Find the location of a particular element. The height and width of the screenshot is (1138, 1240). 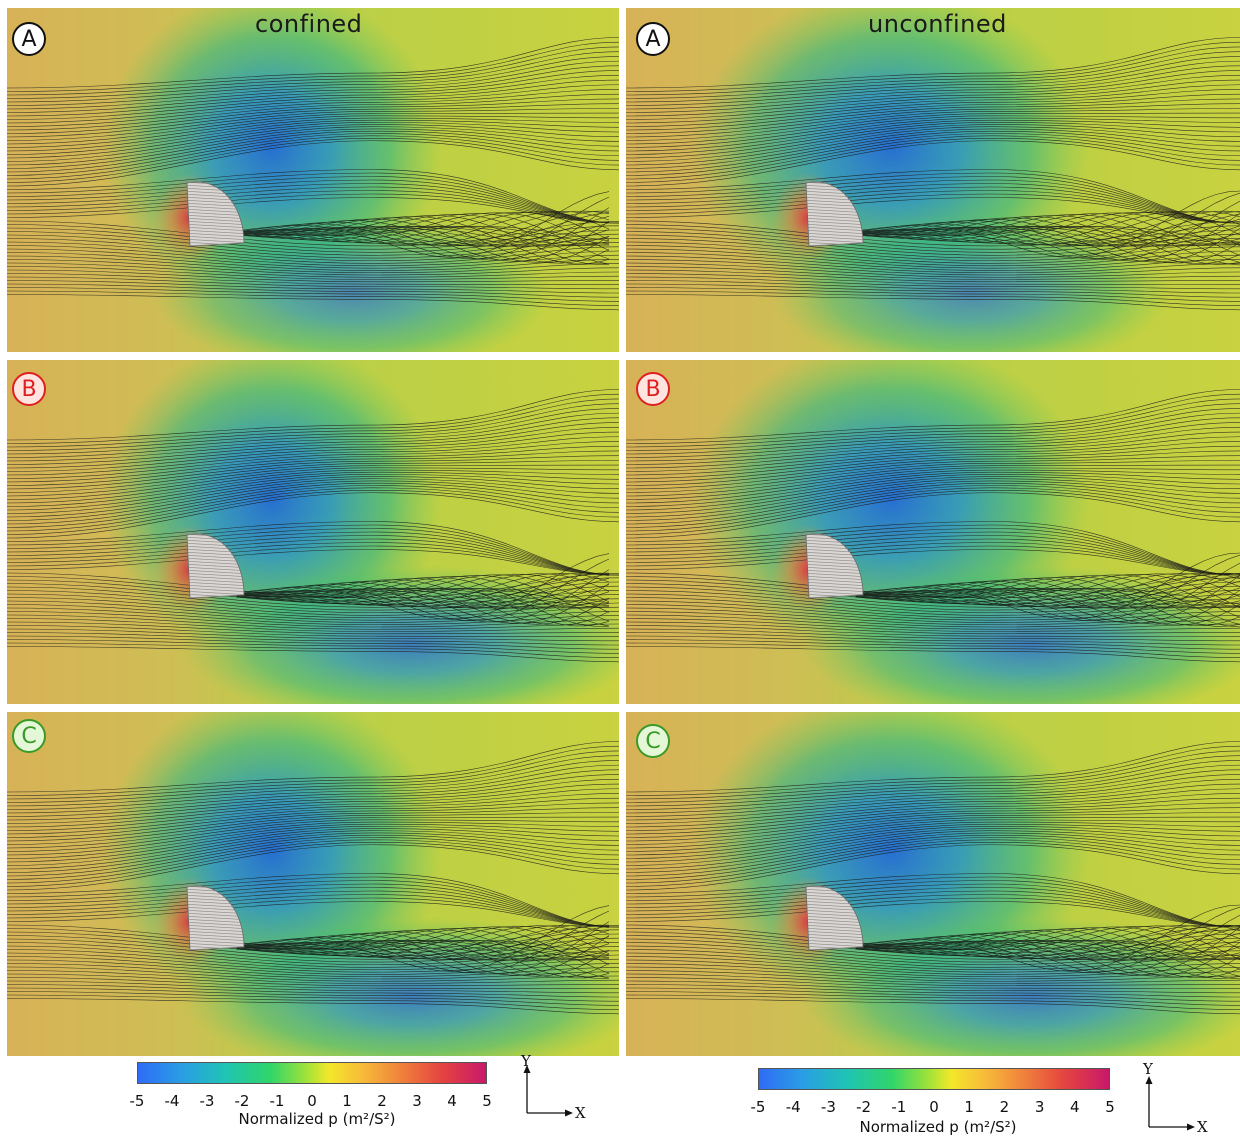

badge-b-unconfined: B is located at coordinates (653, 389).